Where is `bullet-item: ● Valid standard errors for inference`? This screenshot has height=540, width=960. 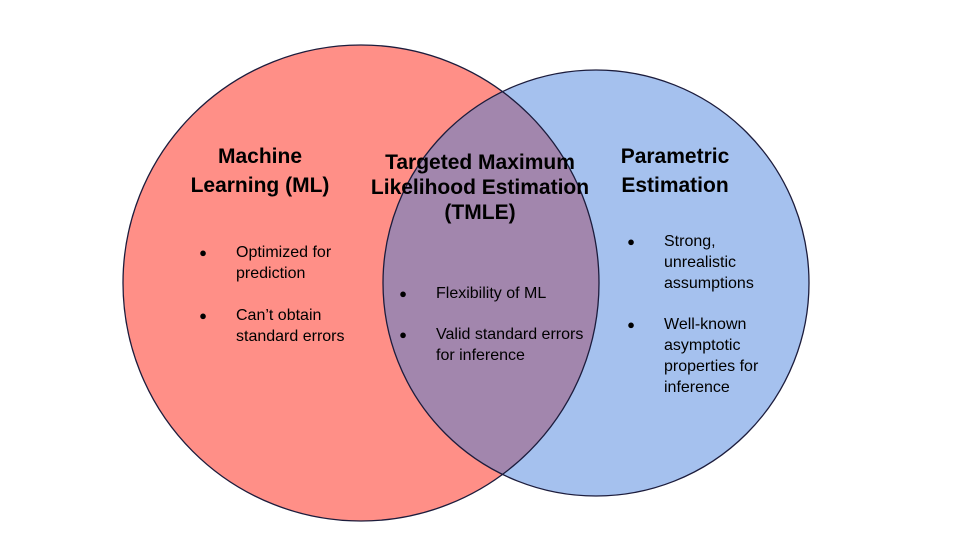
bullet-item: ● Valid standard errors for inference is located at coordinates (498, 345).